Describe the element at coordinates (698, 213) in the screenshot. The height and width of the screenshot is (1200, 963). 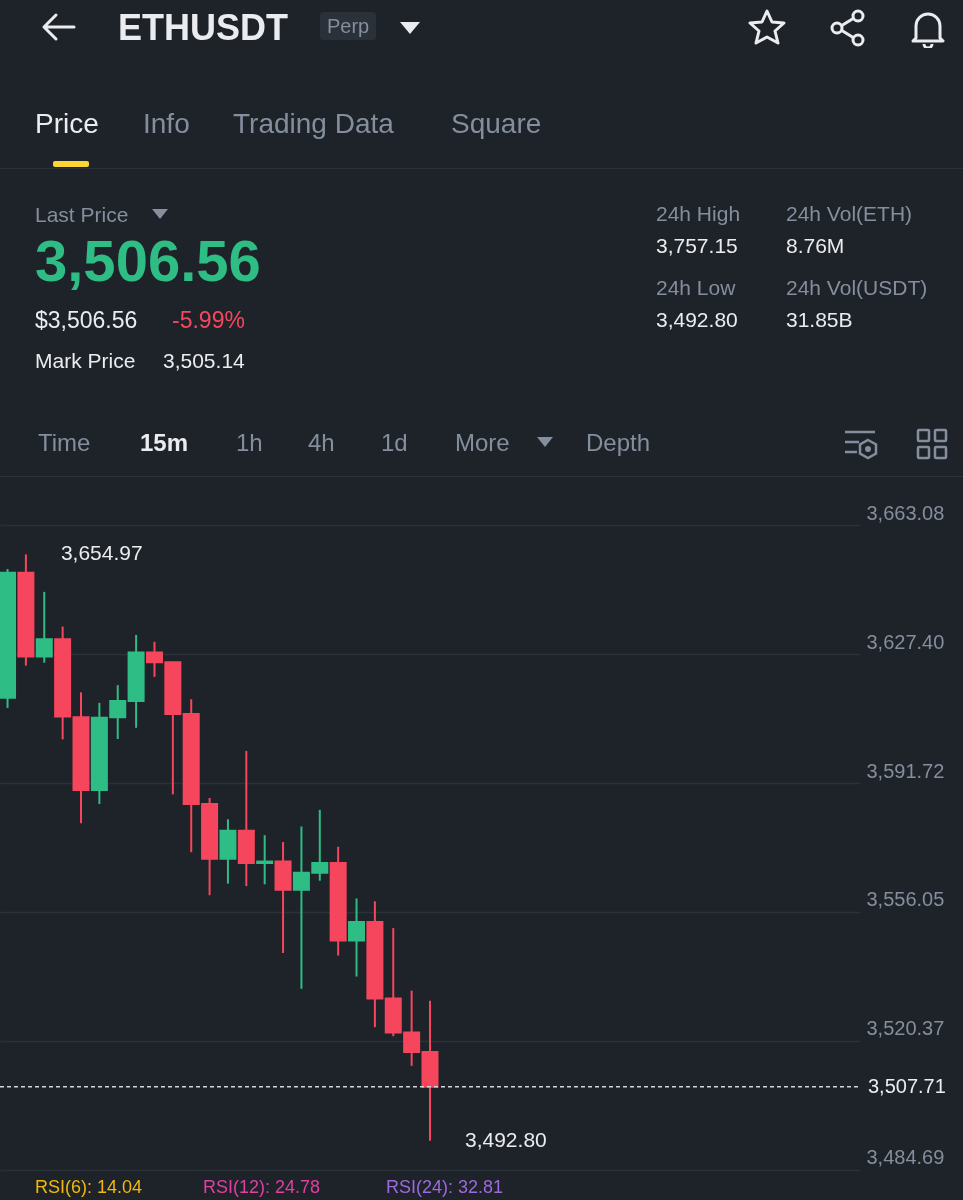
I see `text: 24h High` at that location.